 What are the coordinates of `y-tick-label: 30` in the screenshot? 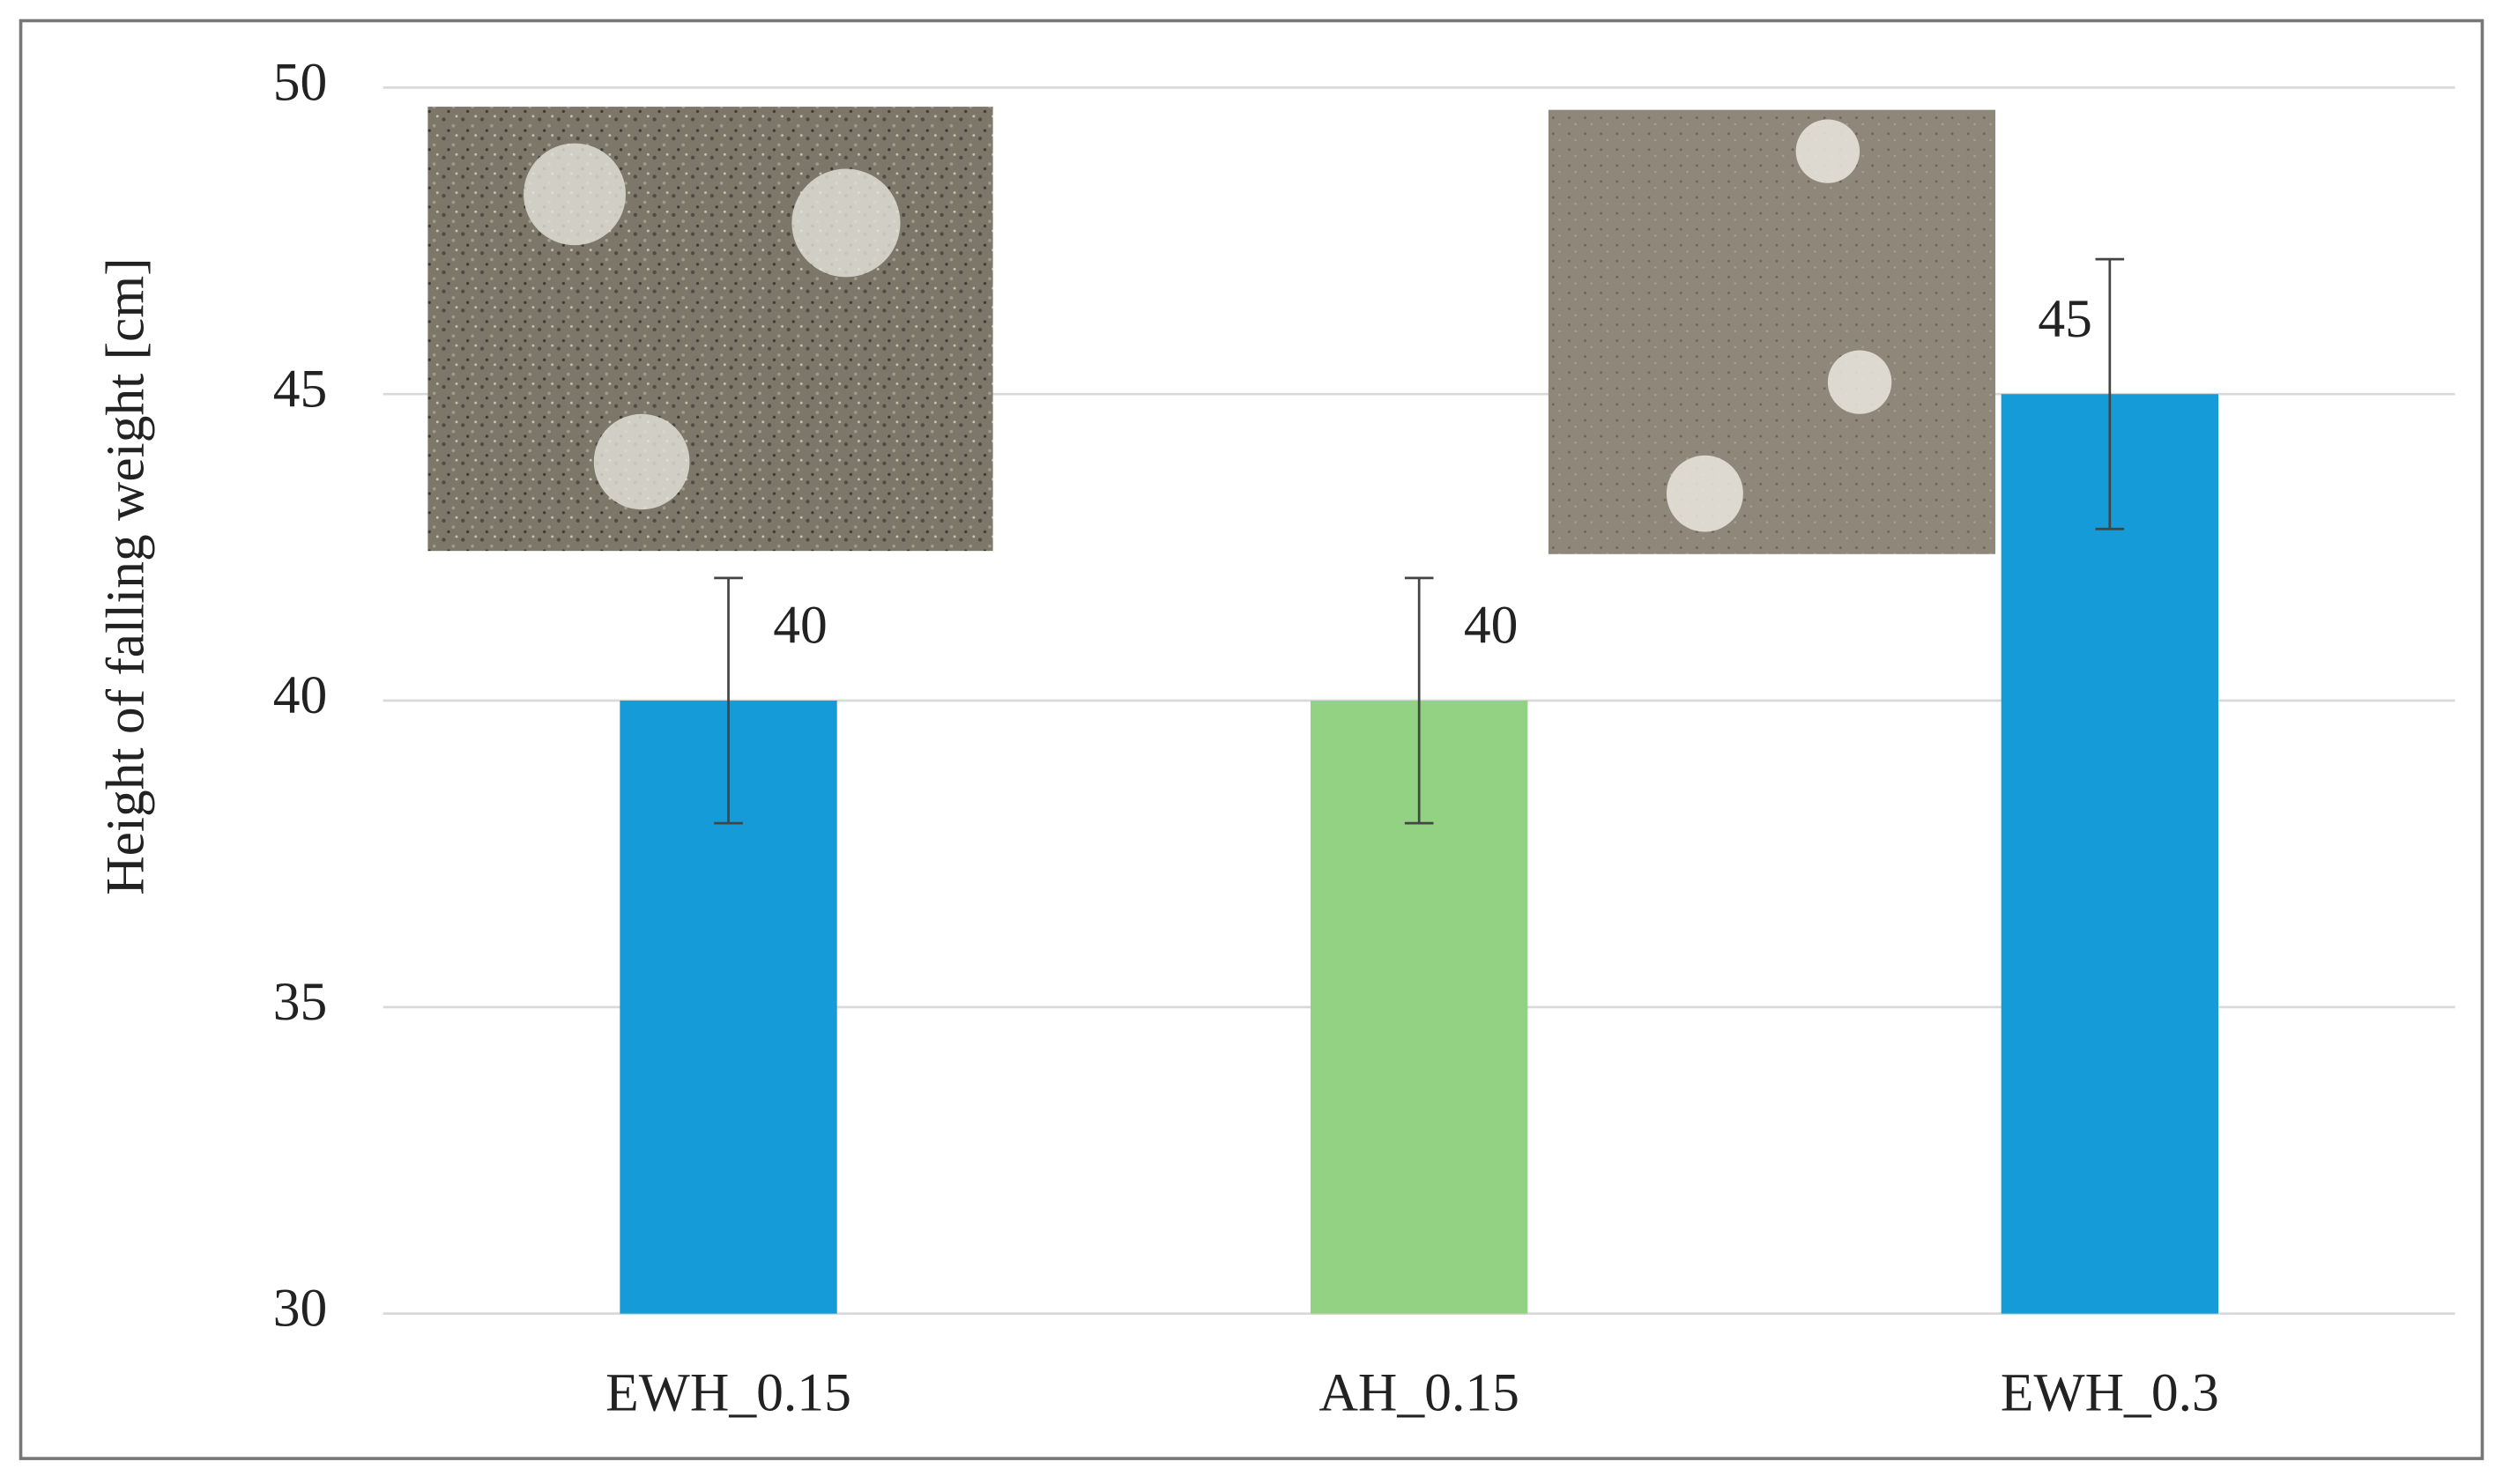 It's located at (300, 1309).